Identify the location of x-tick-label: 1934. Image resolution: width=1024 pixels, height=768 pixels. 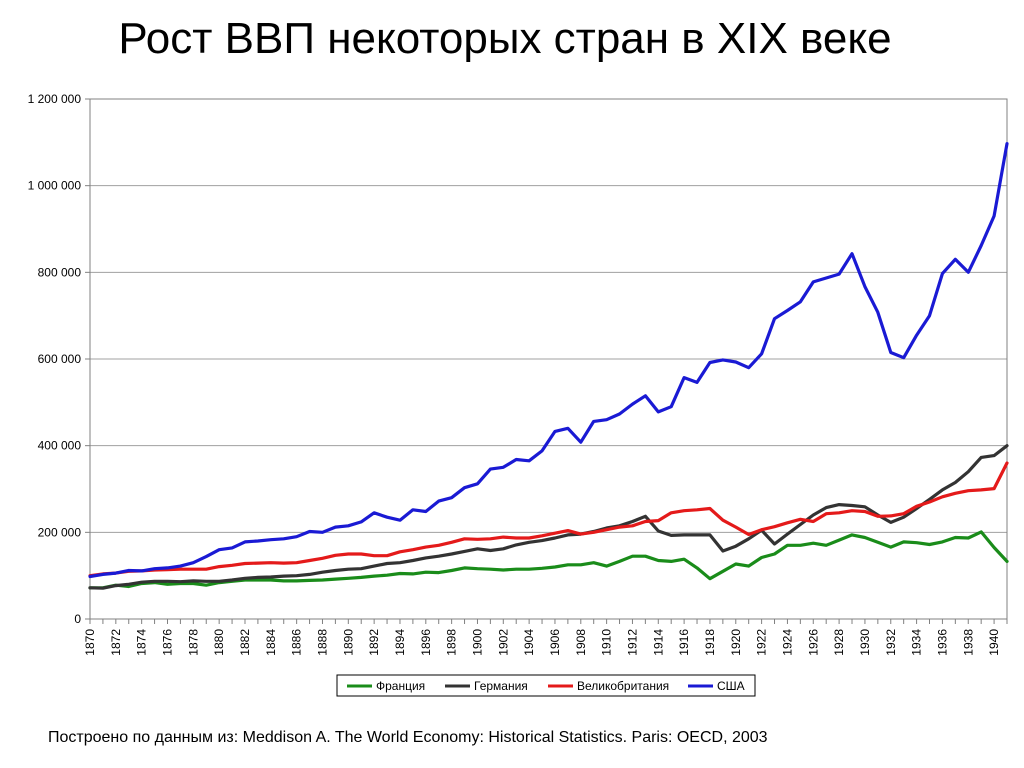
(917, 642).